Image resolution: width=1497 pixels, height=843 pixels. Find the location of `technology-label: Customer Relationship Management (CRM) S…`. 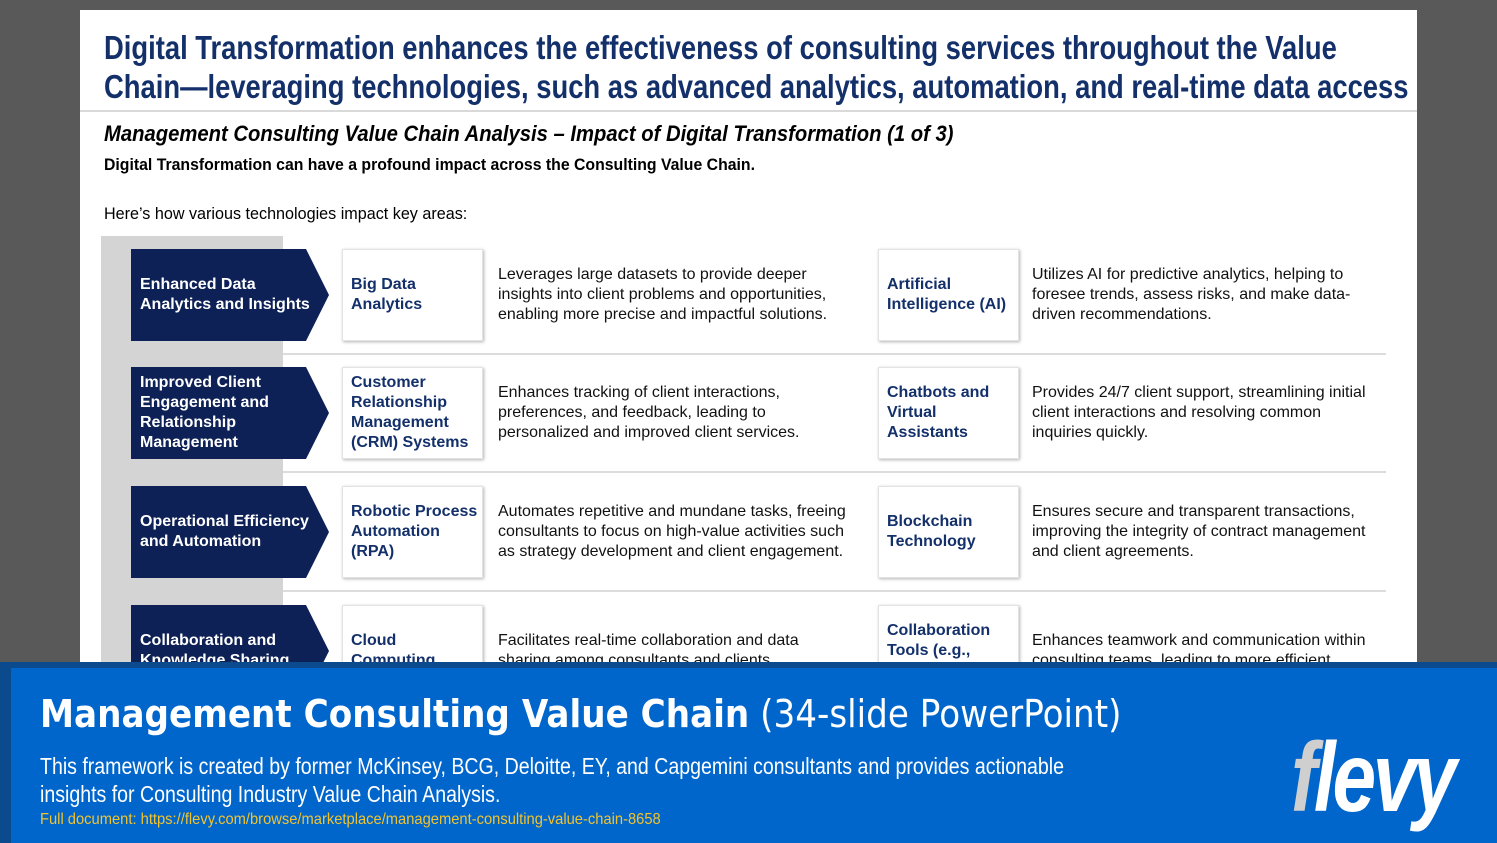

technology-label: Customer Relationship Management (CRM) S… is located at coordinates (410, 412).